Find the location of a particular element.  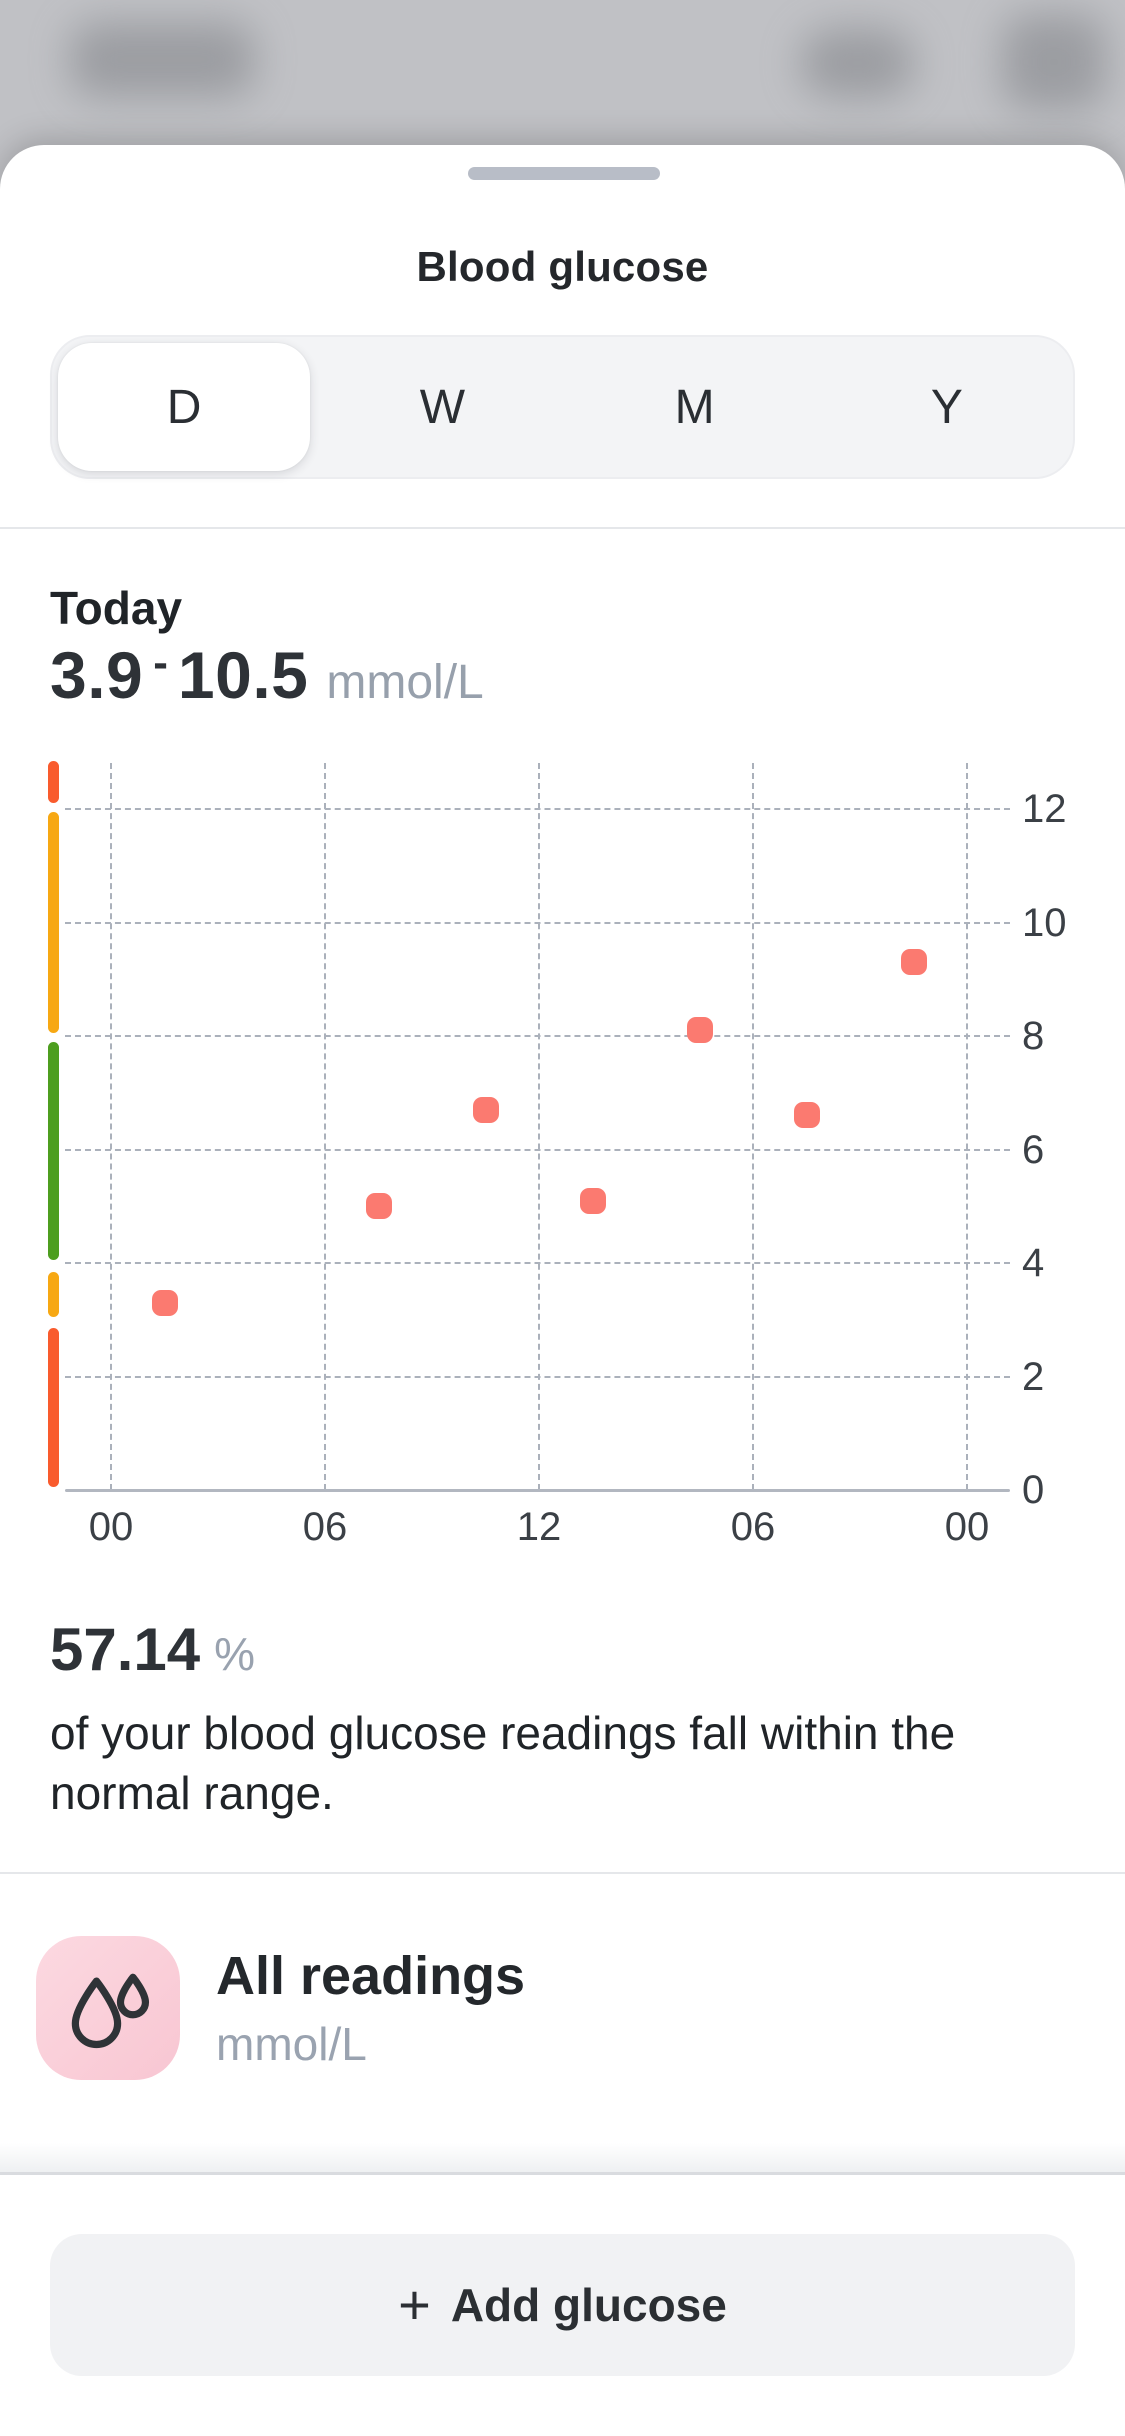

stat-unit: % is located at coordinates (235, 1654).